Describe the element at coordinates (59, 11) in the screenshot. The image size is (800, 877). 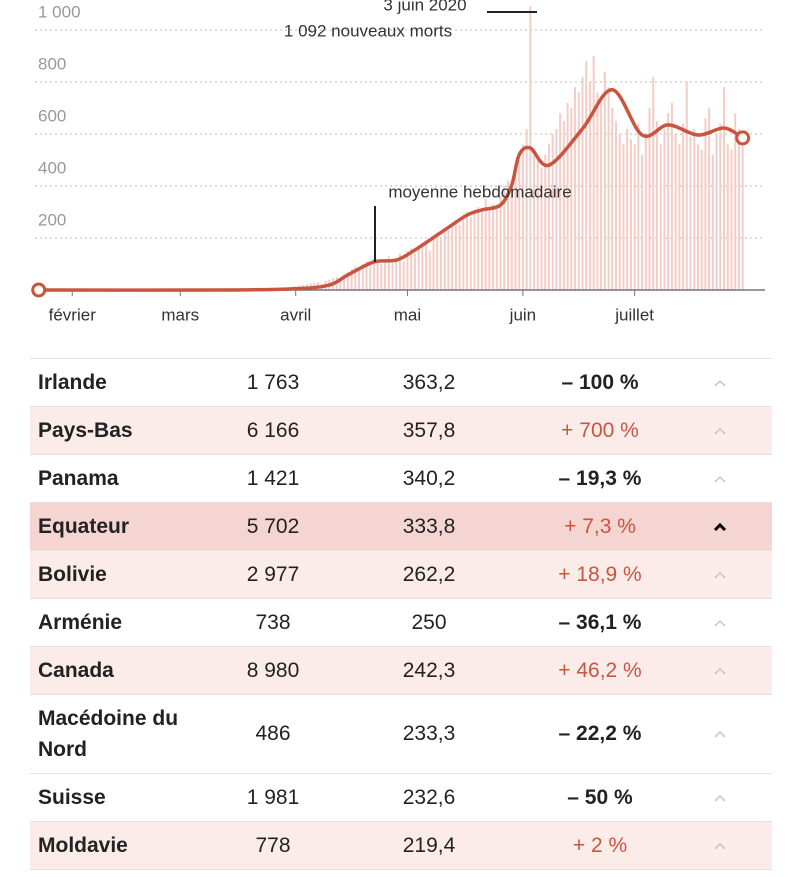
I see `y-tick-label: 1 000` at that location.